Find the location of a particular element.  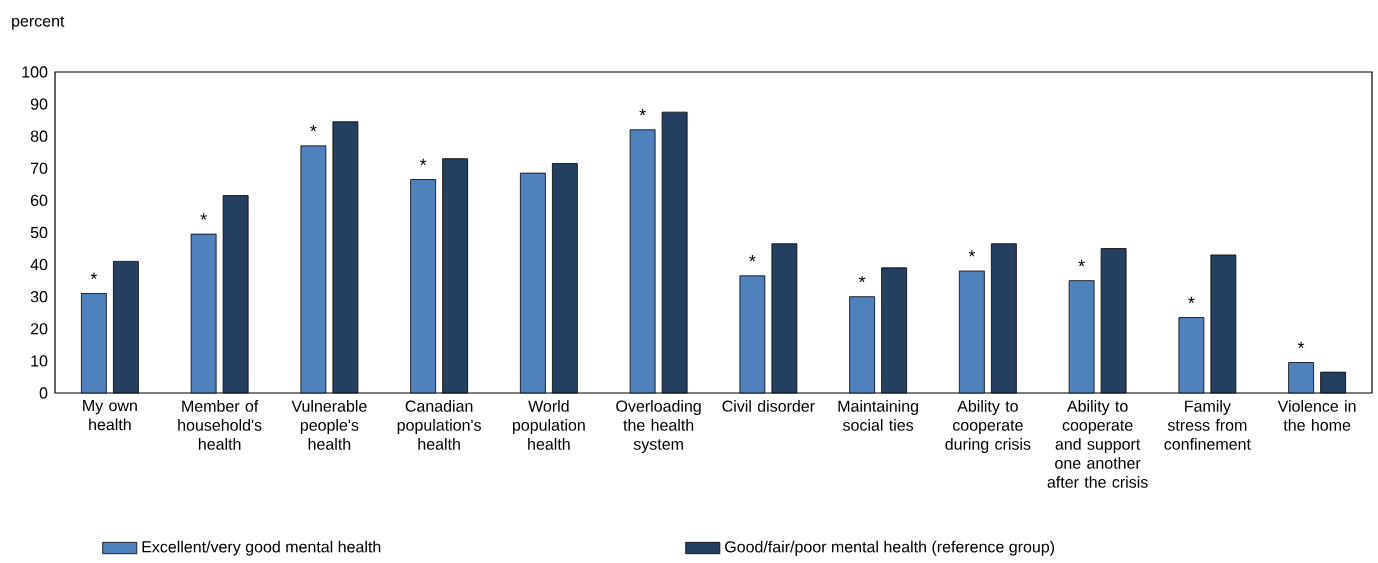

legend-label: Excellent/very good mental health is located at coordinates (261, 548).